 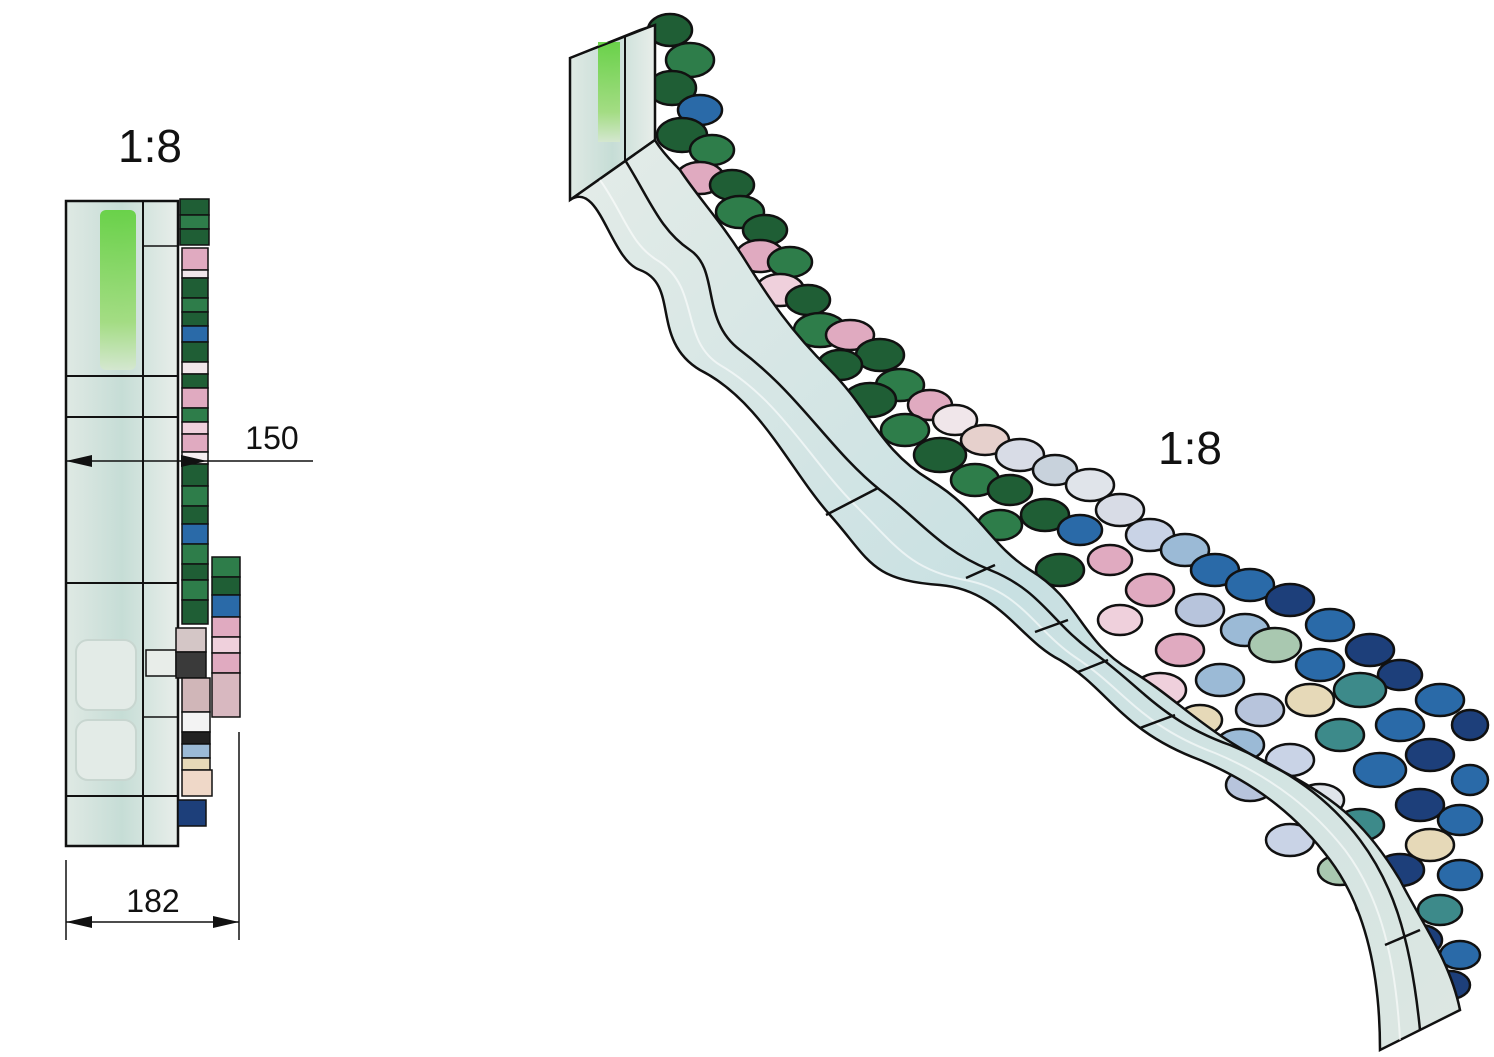 I want to click on front-glass-panel, so click(x=122, y=523).